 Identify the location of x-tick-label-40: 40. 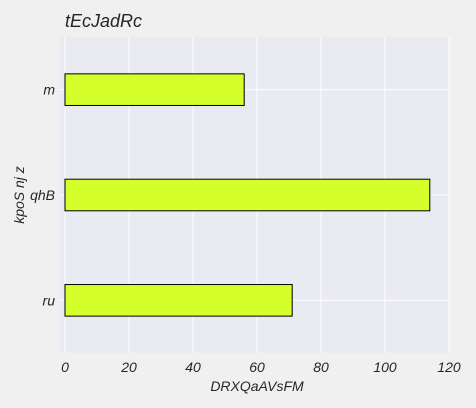
(193, 367).